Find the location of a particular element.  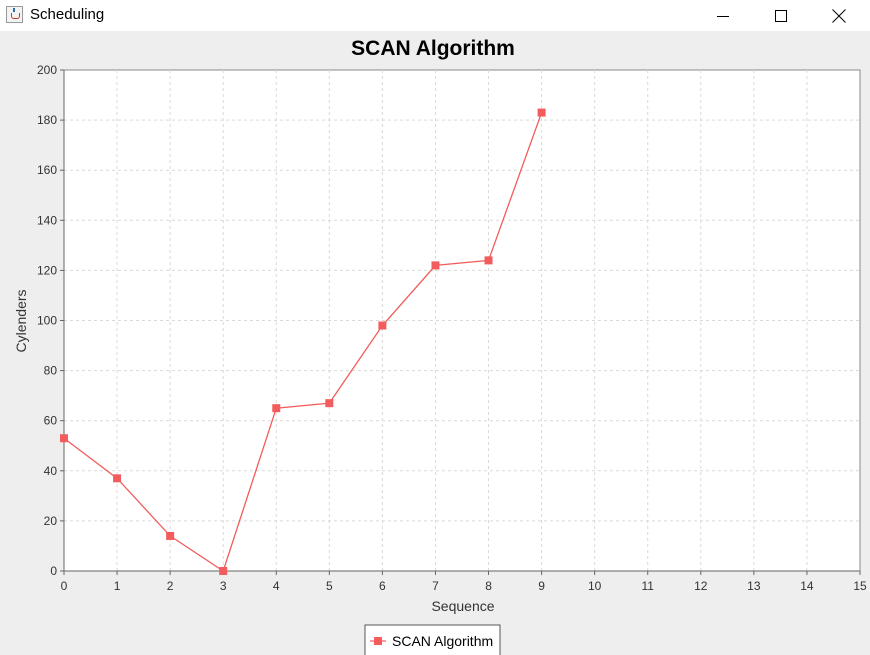

legend-marker is located at coordinates (378, 641).